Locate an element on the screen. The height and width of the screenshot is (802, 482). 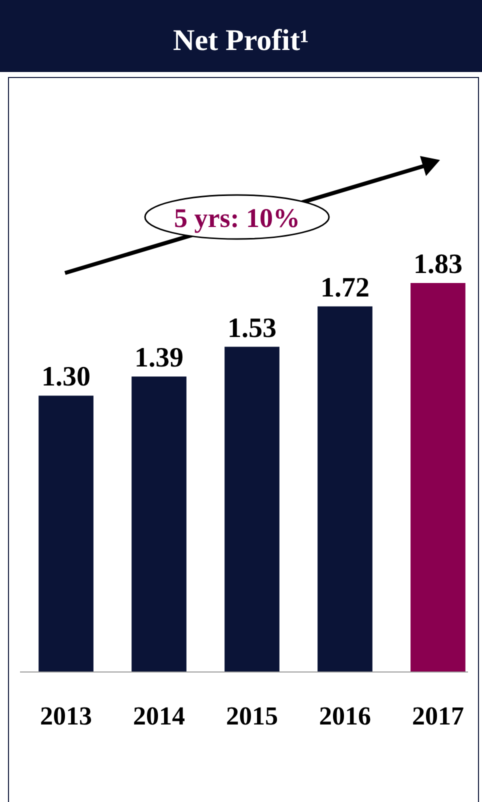
data-label: 1.30 is located at coordinates (66, 377).